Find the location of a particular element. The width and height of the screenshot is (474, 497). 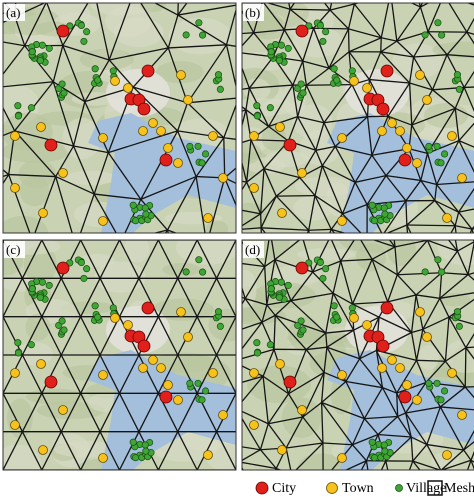

legend-city: City is located at coordinates (284, 488).